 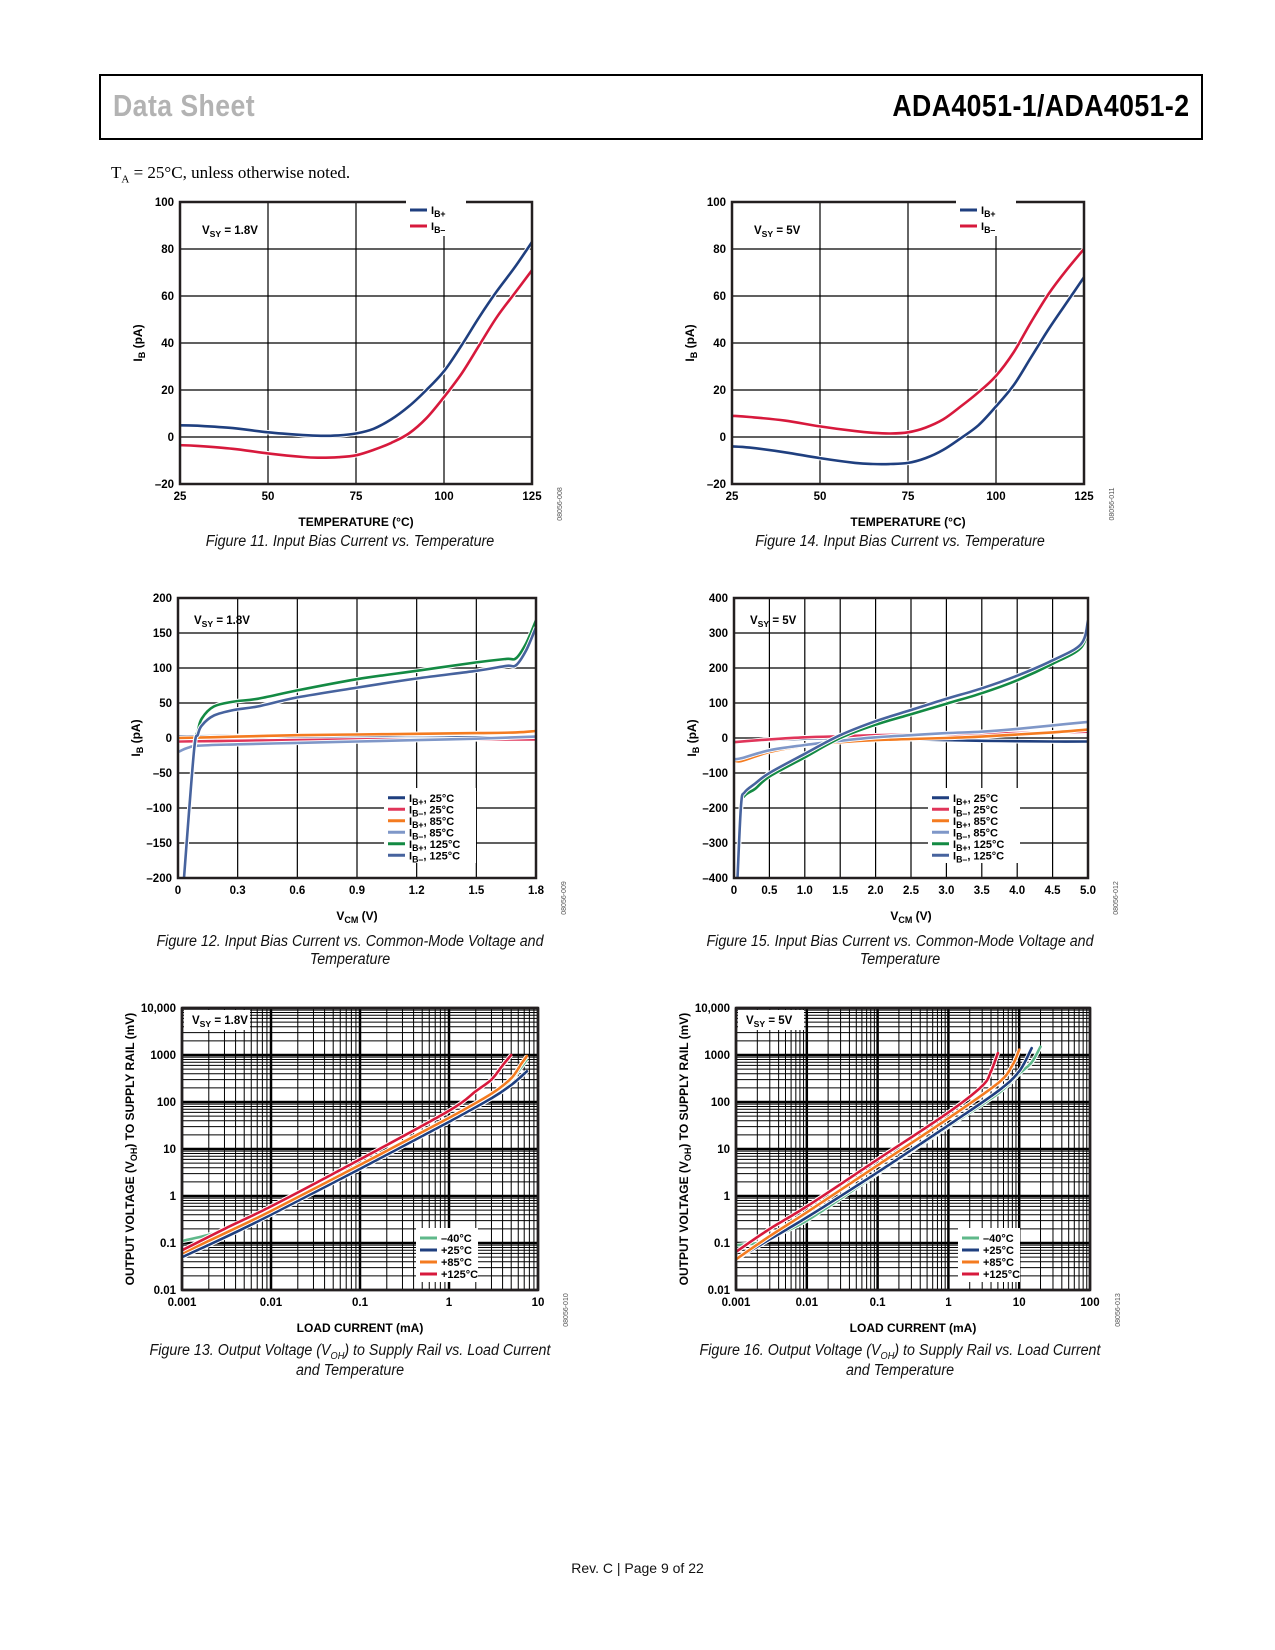 What do you see at coordinates (911, 891) in the screenshot?
I see `x-tick-label: 2.5` at bounding box center [911, 891].